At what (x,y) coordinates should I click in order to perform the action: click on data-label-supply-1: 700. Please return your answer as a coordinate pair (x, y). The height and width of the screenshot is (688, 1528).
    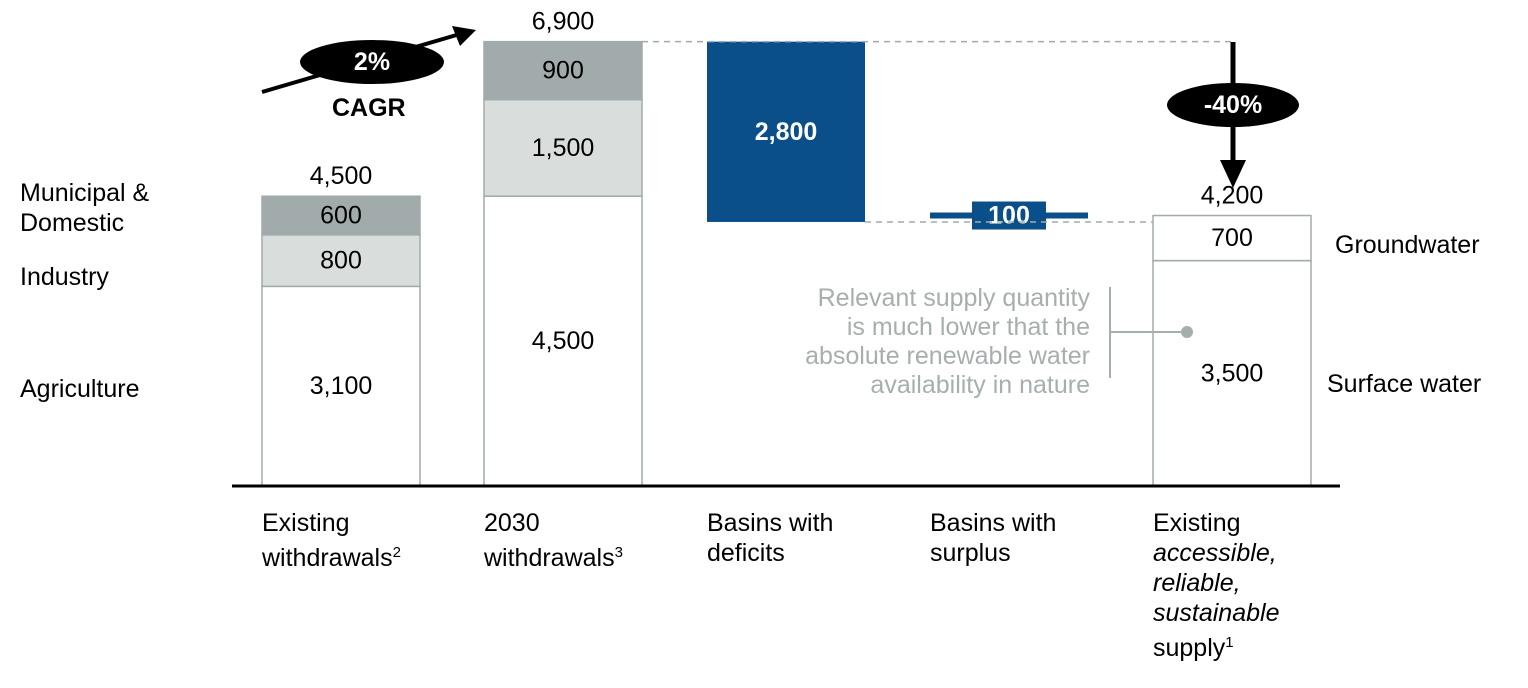
    Looking at the image, I should click on (1232, 238).